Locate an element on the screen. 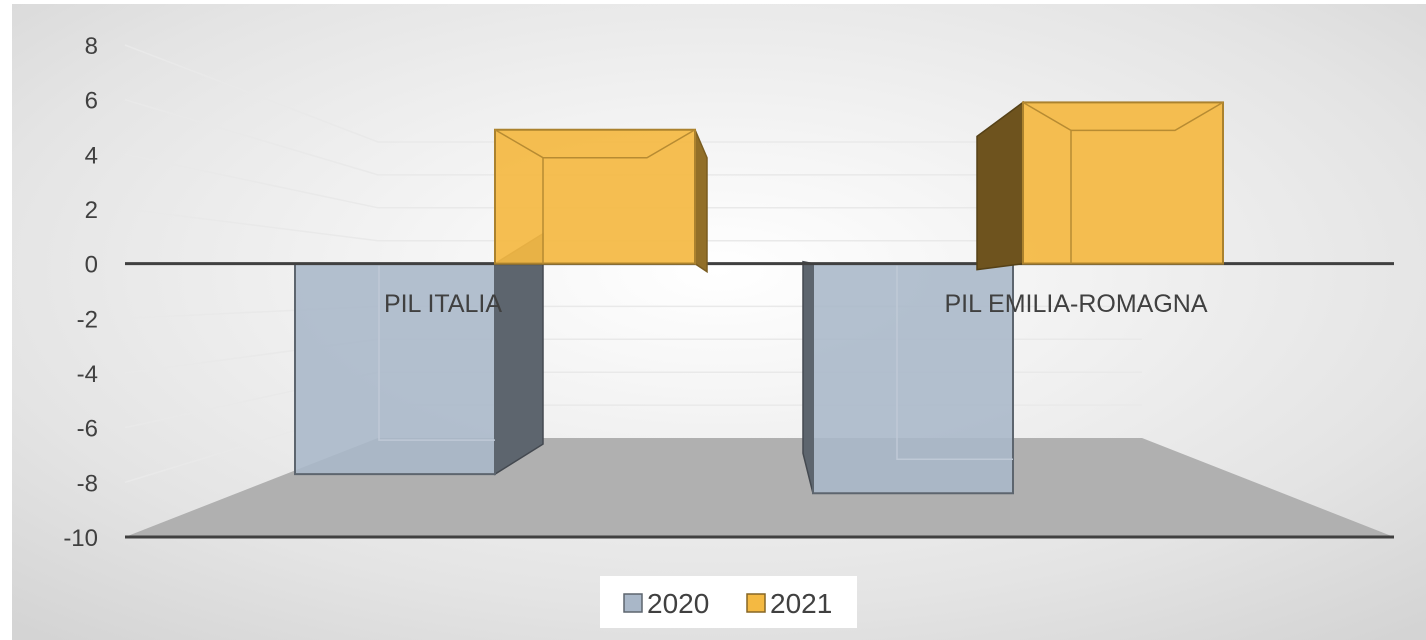  legend-background is located at coordinates (728, 602).